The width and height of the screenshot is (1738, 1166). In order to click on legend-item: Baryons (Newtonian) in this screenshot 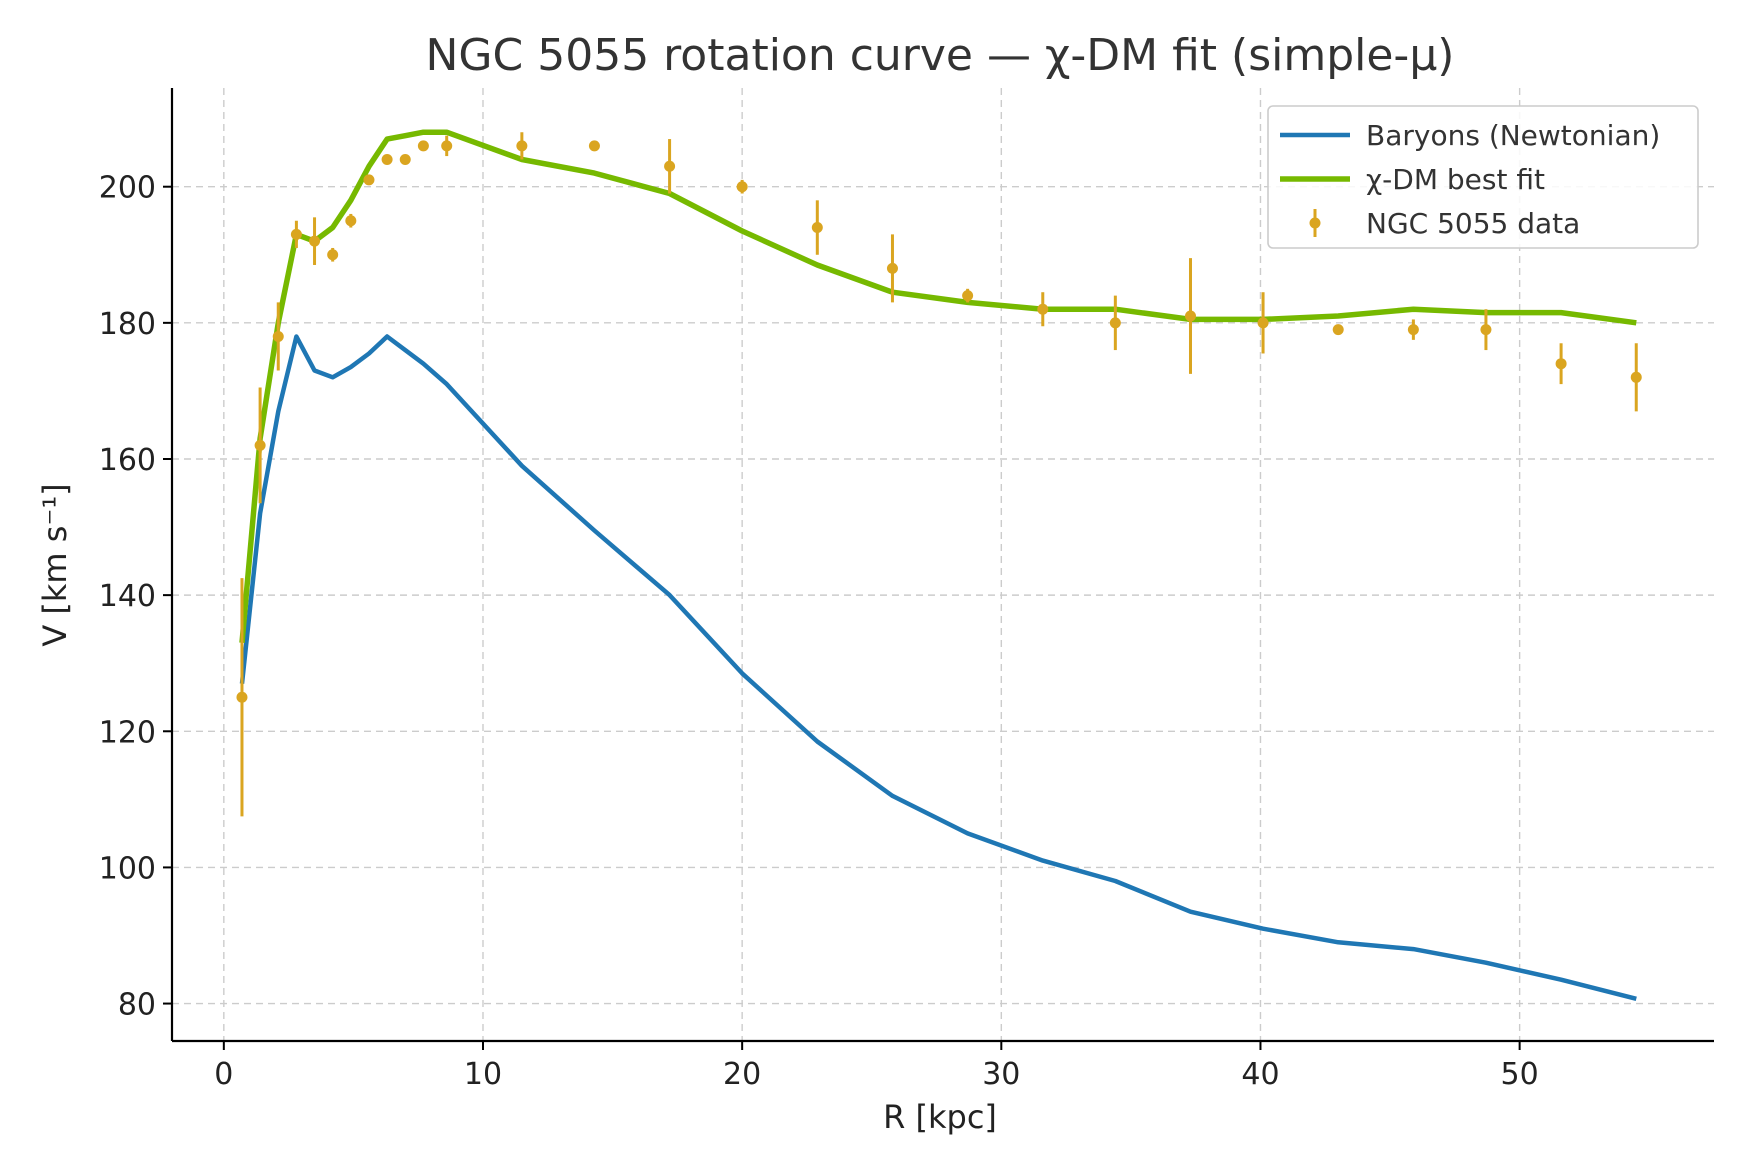, I will do `click(1470, 135)`.